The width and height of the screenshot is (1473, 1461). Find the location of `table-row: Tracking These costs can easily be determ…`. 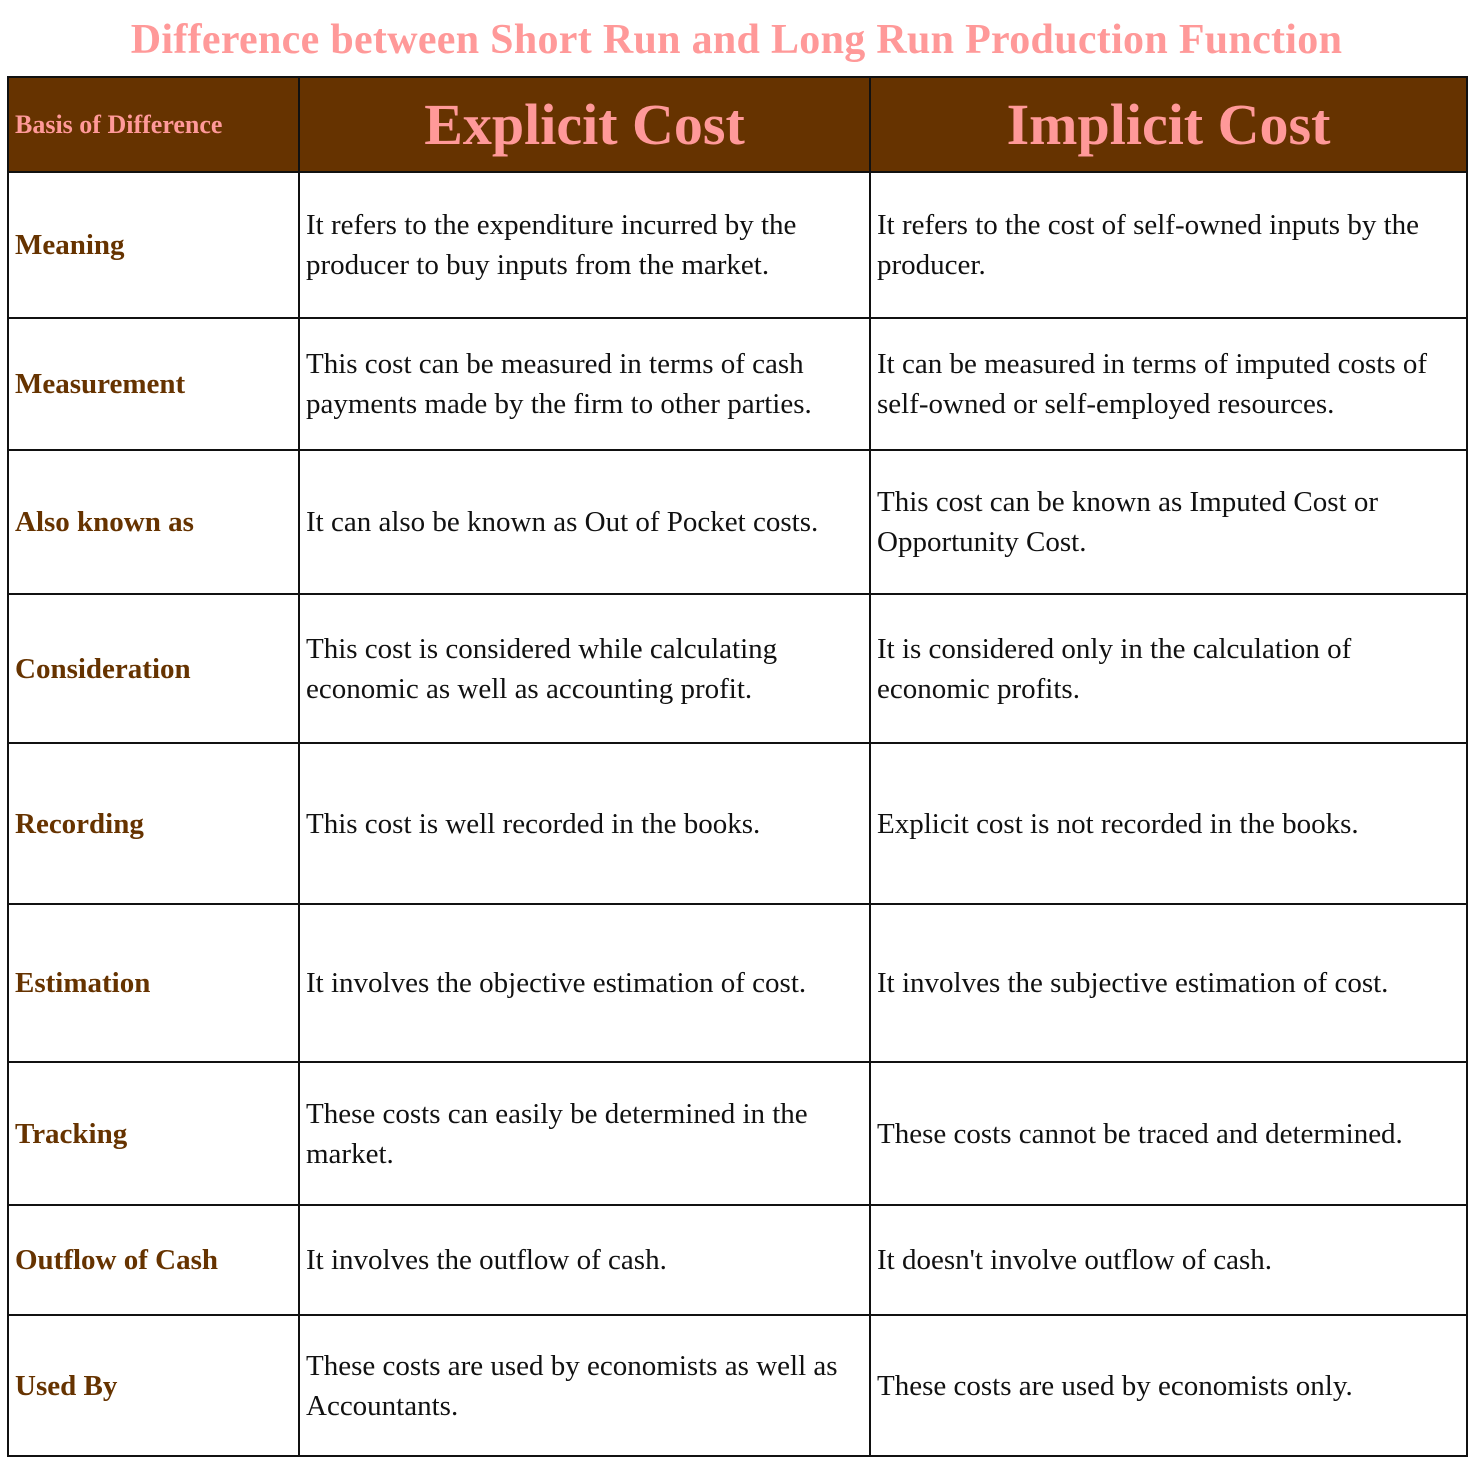

table-row: Tracking These costs can easily be determ… is located at coordinates (737, 1133).